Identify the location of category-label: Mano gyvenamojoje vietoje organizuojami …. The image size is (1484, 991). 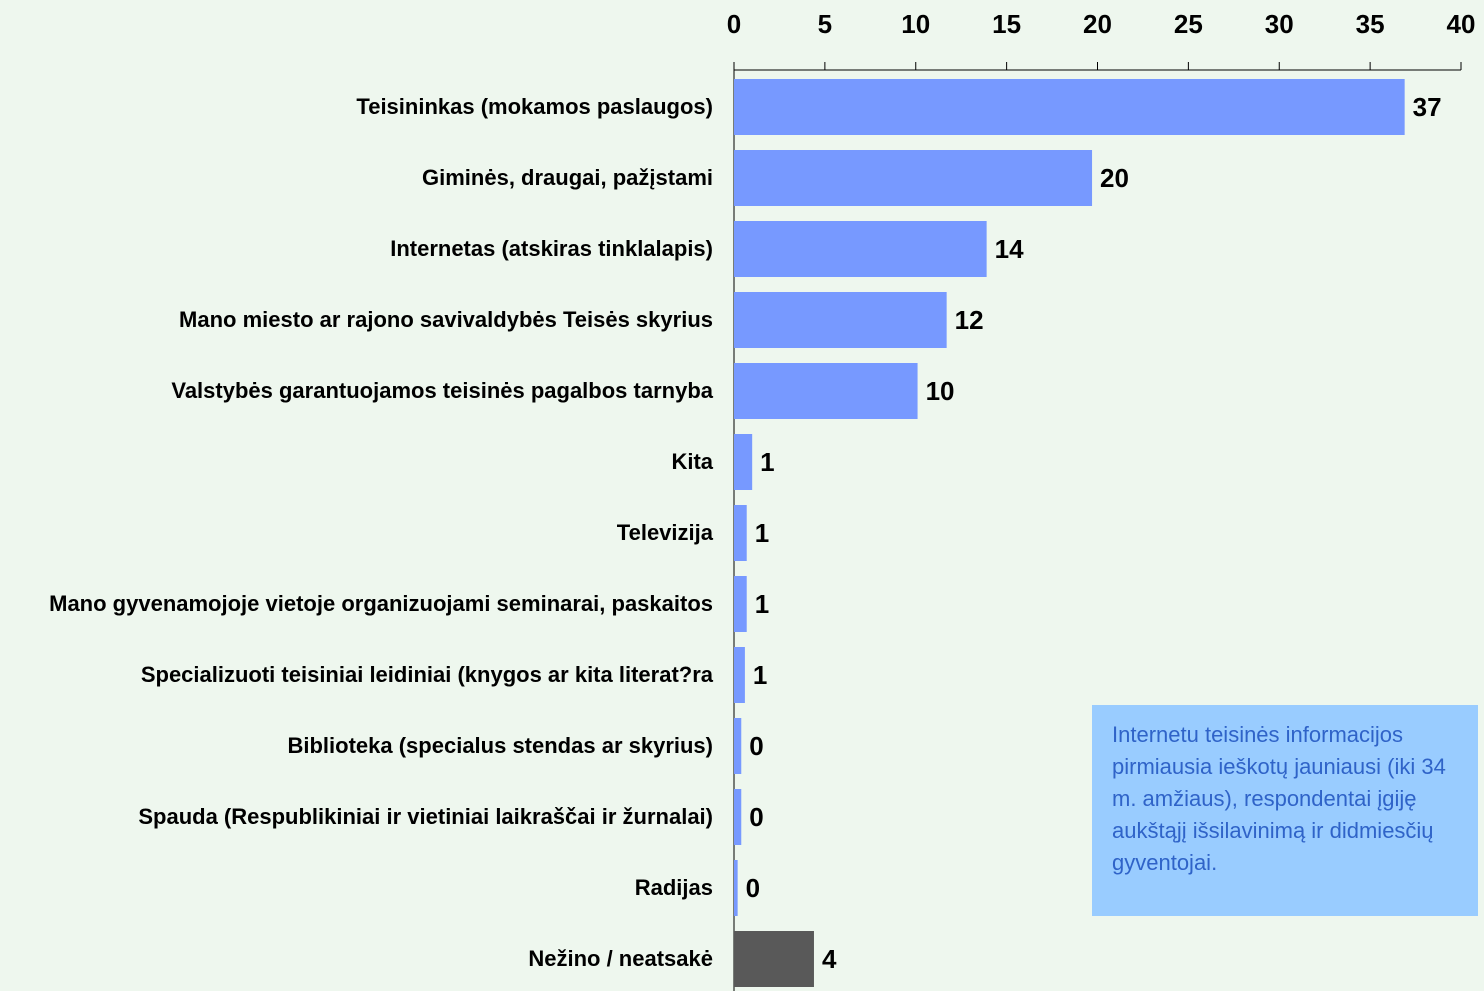
(381, 603).